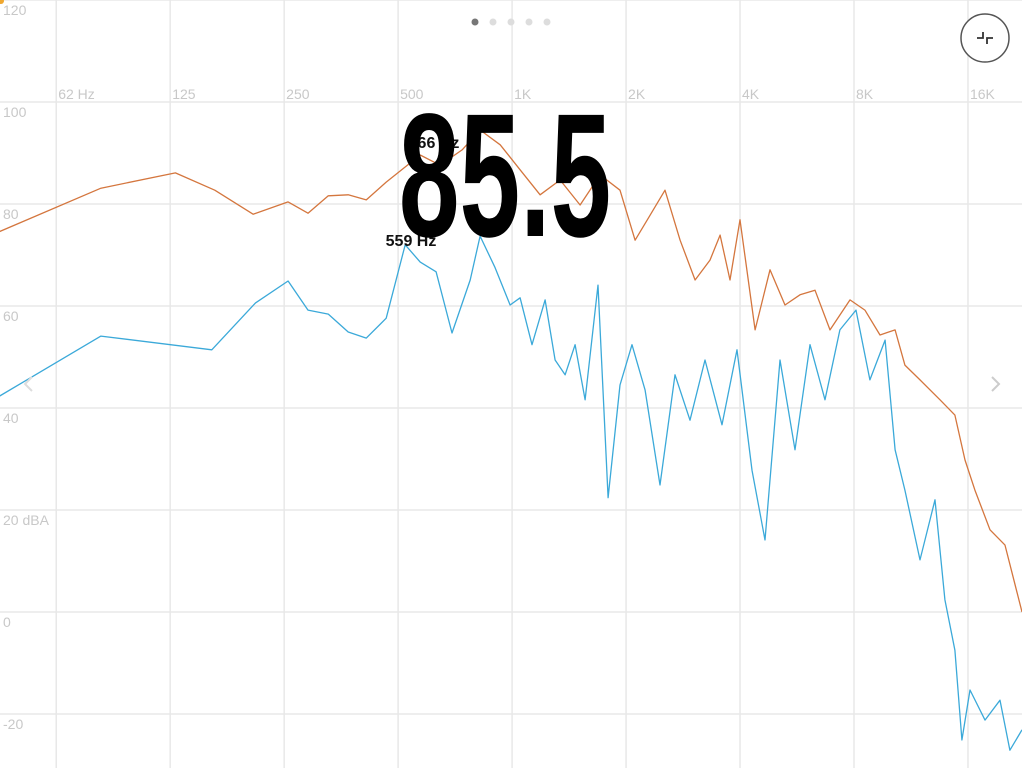  I want to click on x-tick-label: 1K, so click(523, 94).